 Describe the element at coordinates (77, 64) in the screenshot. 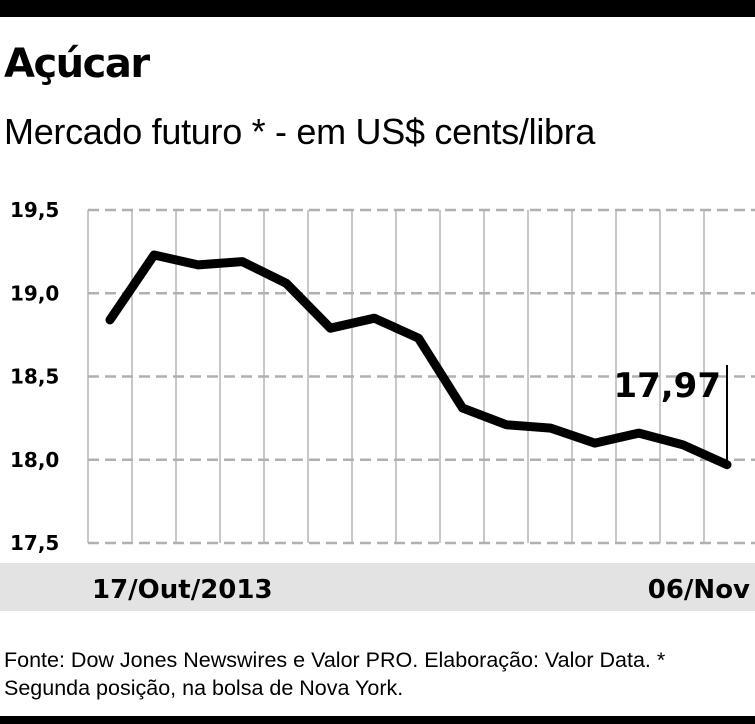

I see `chart-title: Açúcar` at that location.